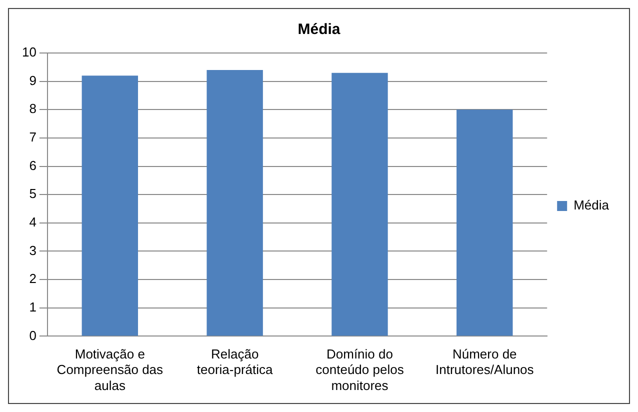 The image size is (638, 412). I want to click on y-tick-label: 1, so click(32, 306).